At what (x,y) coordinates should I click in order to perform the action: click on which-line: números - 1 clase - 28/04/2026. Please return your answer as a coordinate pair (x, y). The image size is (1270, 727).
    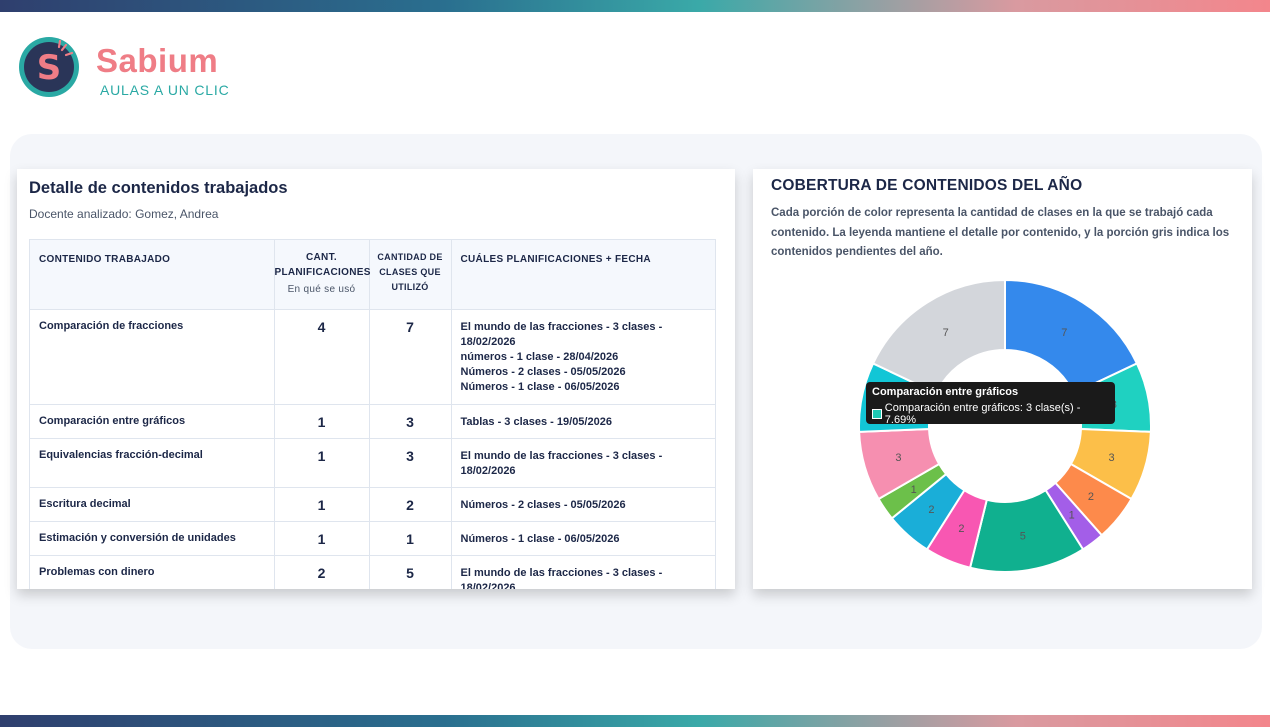
    Looking at the image, I should click on (539, 356).